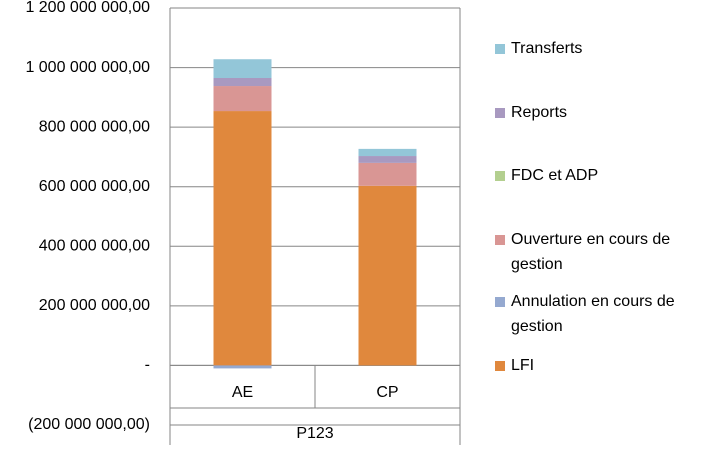  Describe the element at coordinates (601, 112) in the screenshot. I see `legend-item: Reports` at that location.